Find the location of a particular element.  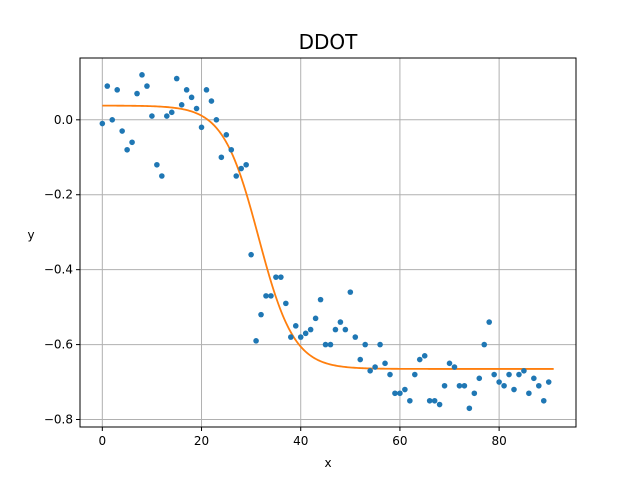

y-tick-label: −0.6 is located at coordinates (58, 345).